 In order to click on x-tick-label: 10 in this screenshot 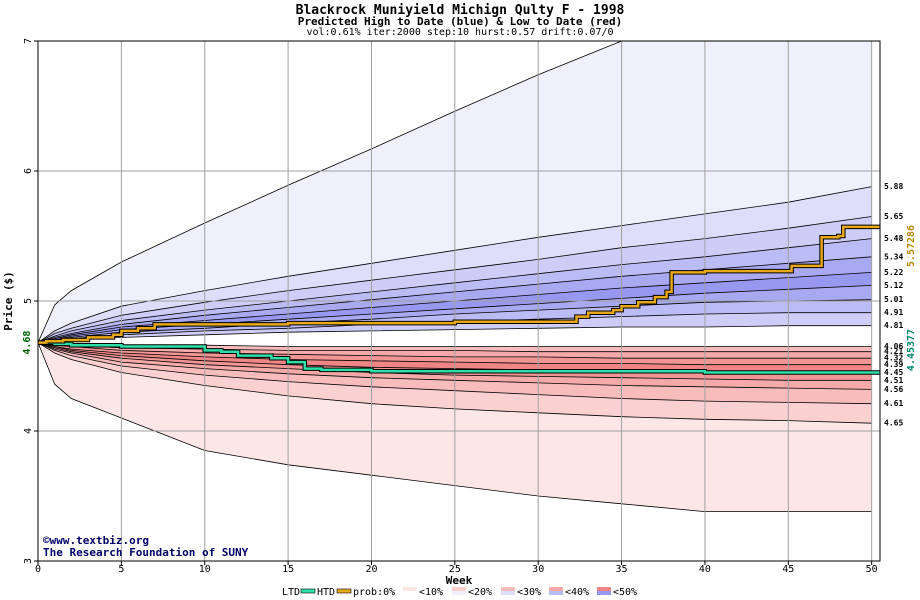, I will do `click(205, 569)`.